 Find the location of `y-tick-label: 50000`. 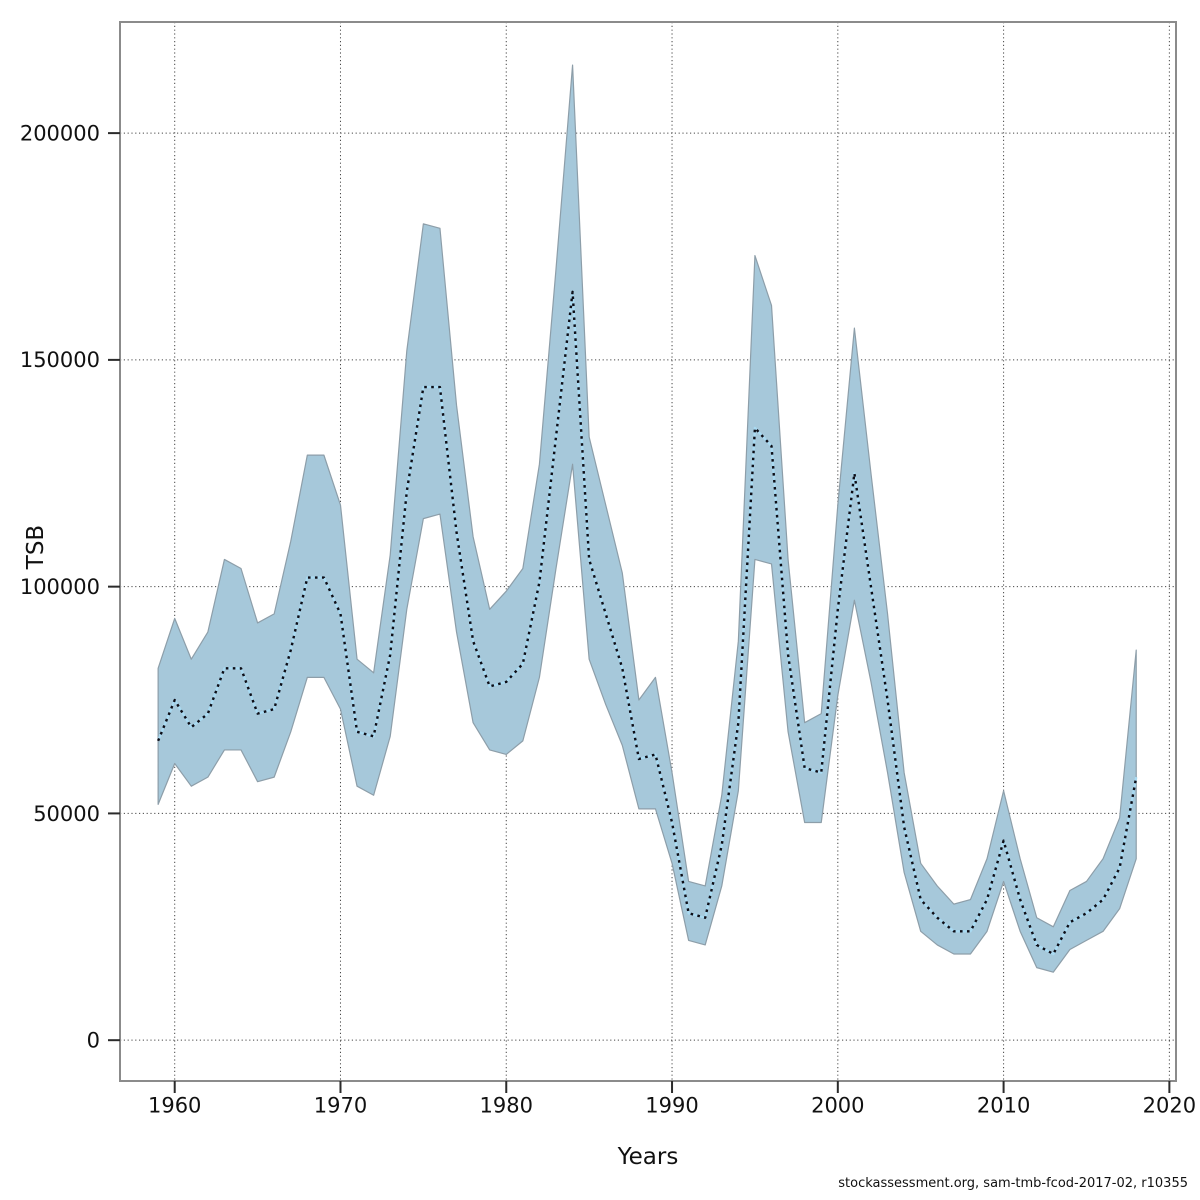

y-tick-label: 50000 is located at coordinates (66, 814).